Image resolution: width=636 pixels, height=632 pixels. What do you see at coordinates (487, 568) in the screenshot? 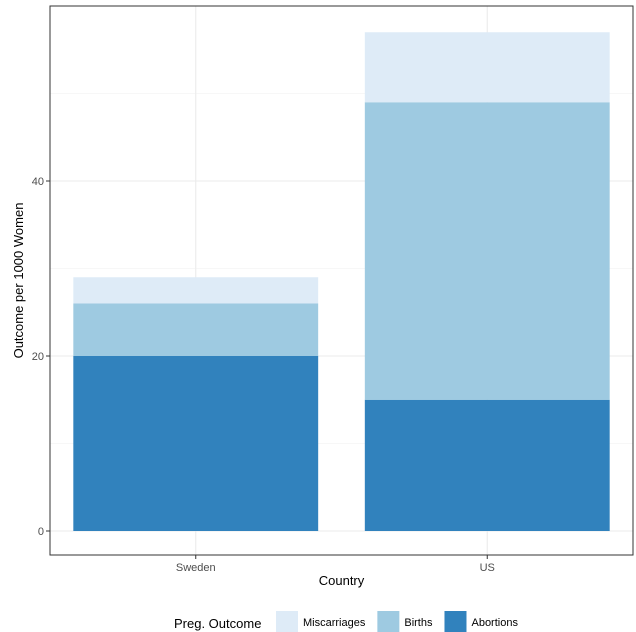
I see `x-tick-label: US` at bounding box center [487, 568].